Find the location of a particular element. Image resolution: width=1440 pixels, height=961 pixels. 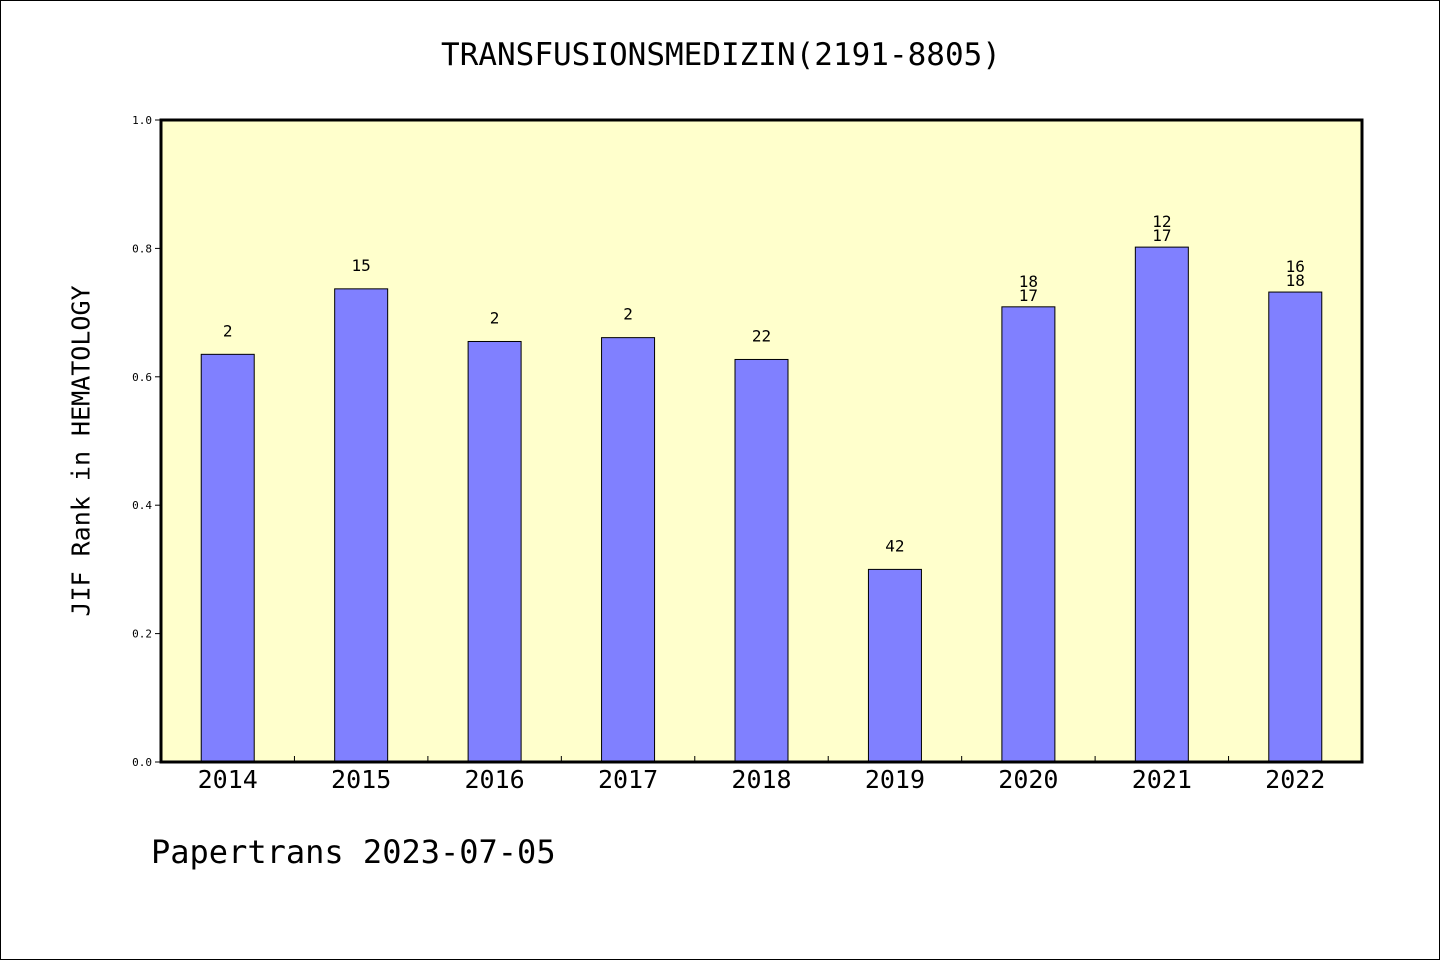

y-tick-label: 1.0 is located at coordinates (142, 120).